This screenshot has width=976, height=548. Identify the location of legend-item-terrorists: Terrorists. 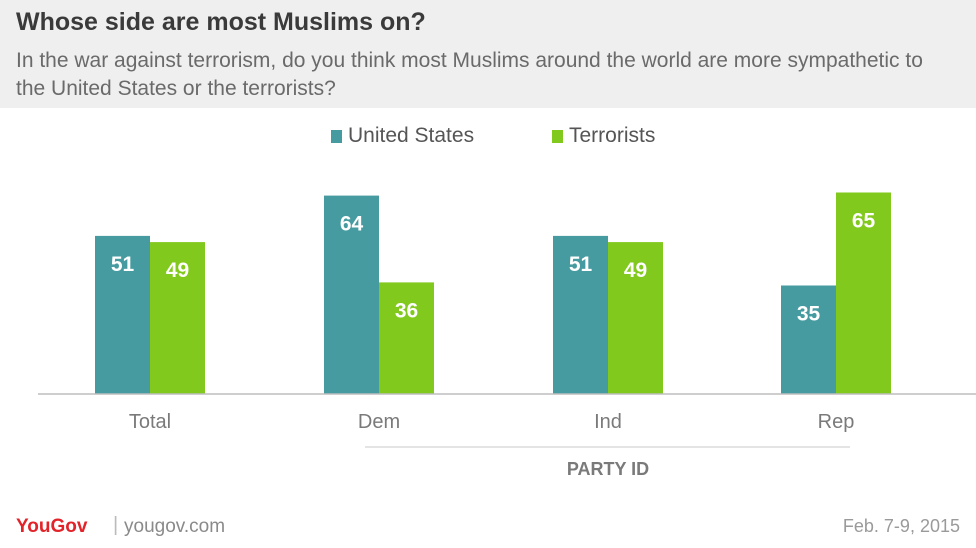
(603, 136).